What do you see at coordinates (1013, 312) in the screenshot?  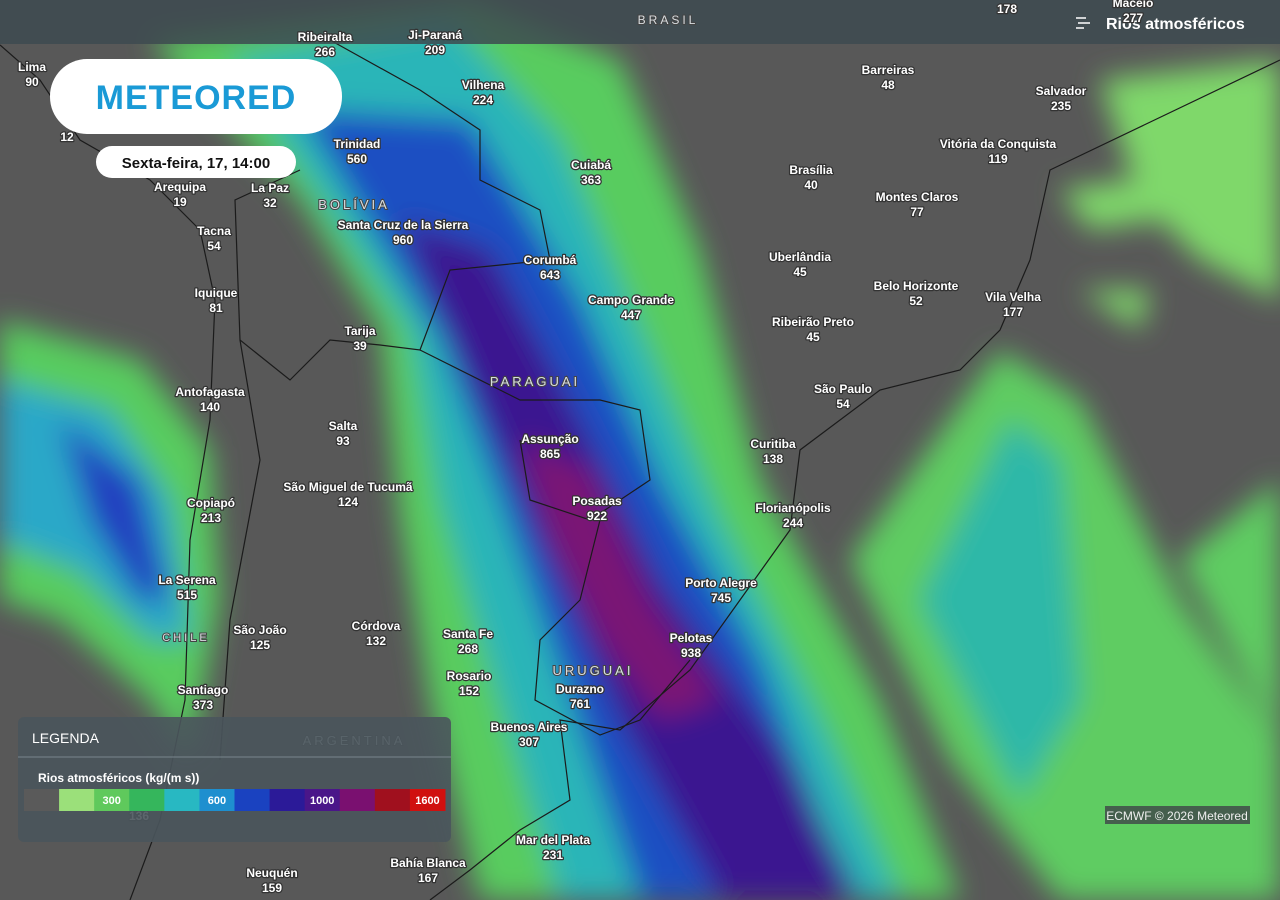 I see `city-value: 177` at bounding box center [1013, 312].